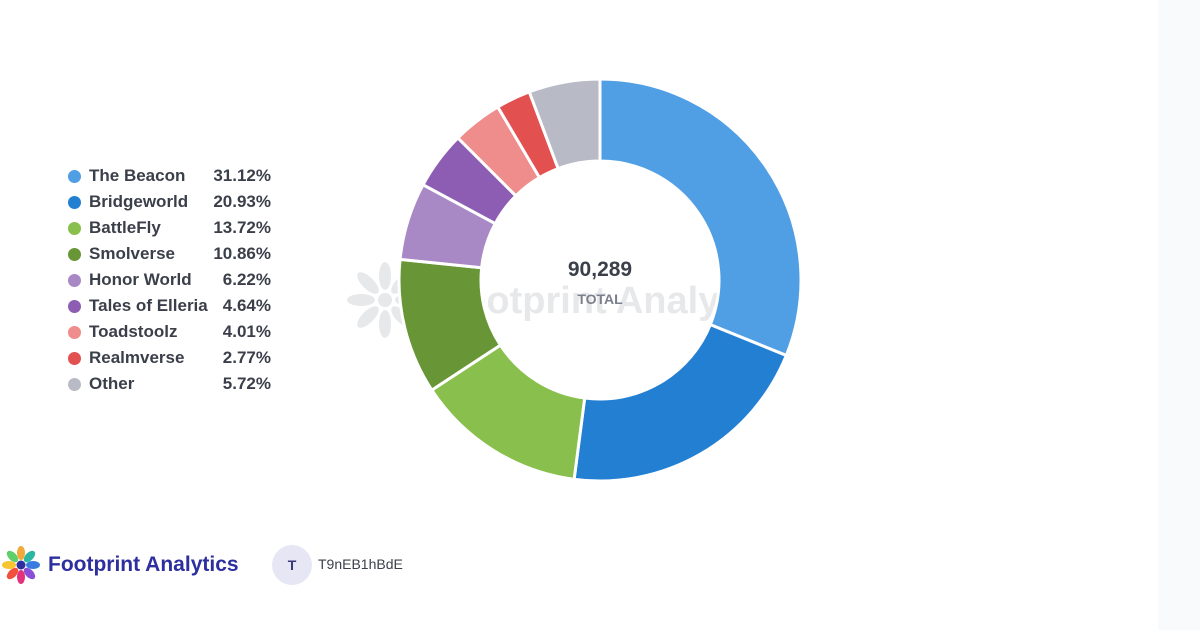 The image size is (1200, 630). What do you see at coordinates (246, 357) in the screenshot?
I see `legend-value: 2.77%` at bounding box center [246, 357].